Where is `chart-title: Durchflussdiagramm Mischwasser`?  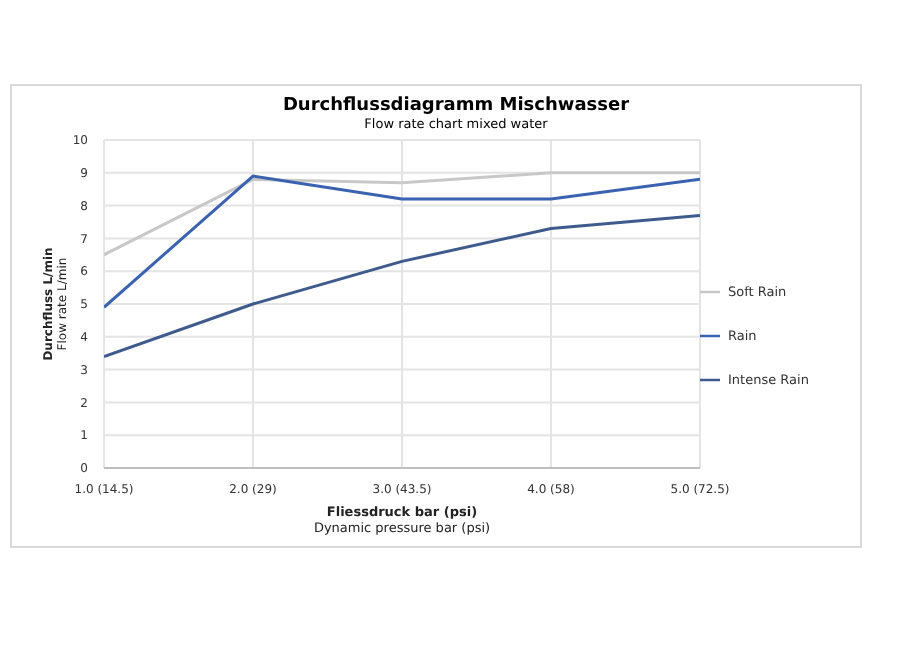 chart-title: Durchflussdiagramm Mischwasser is located at coordinates (456, 106).